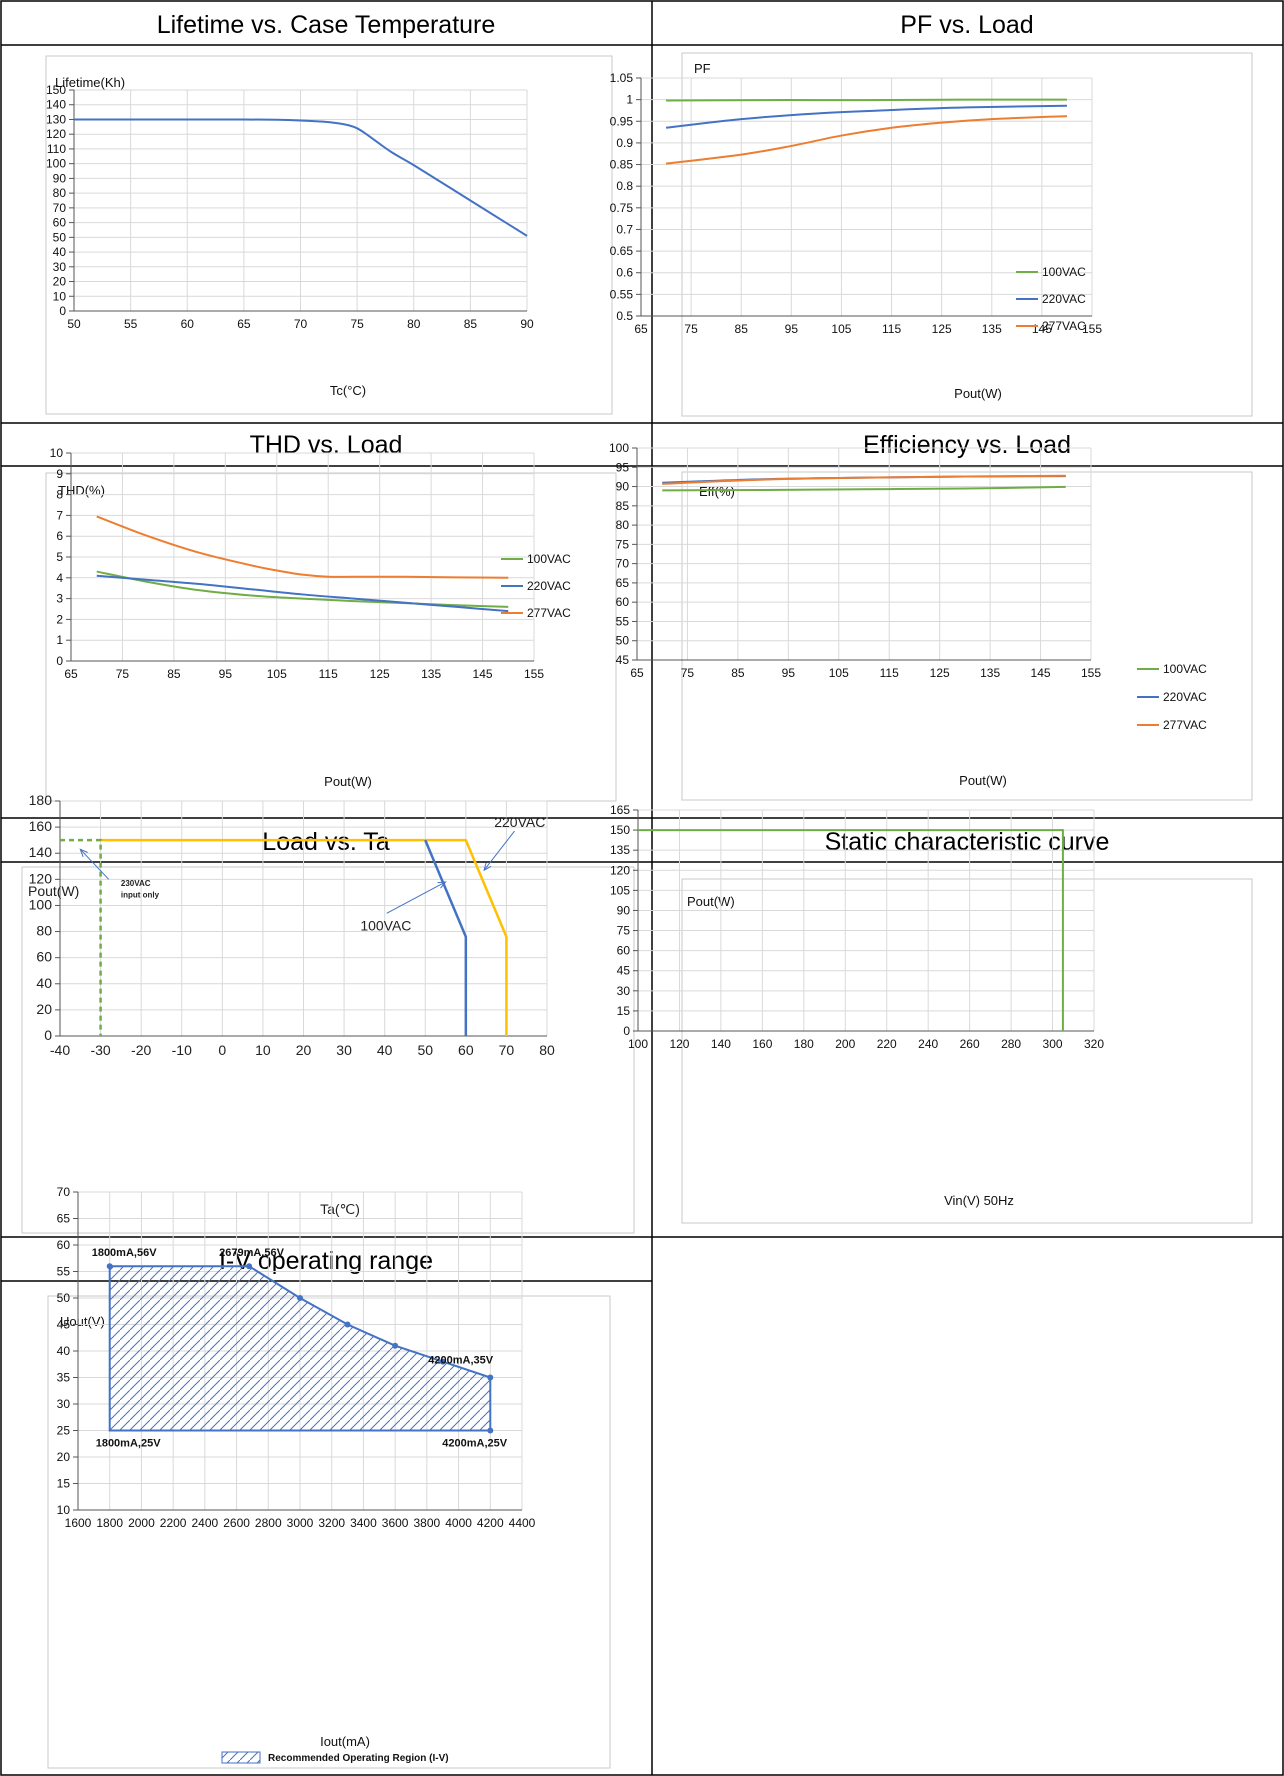  I want to click on x-tick-label: 125, so click(942, 329).